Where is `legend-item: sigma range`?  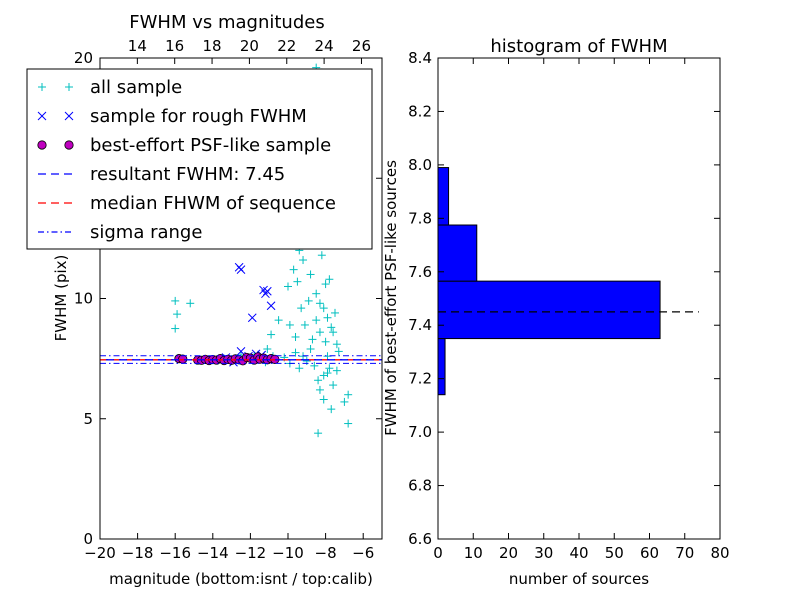
legend-item: sigma range is located at coordinates (120, 232).